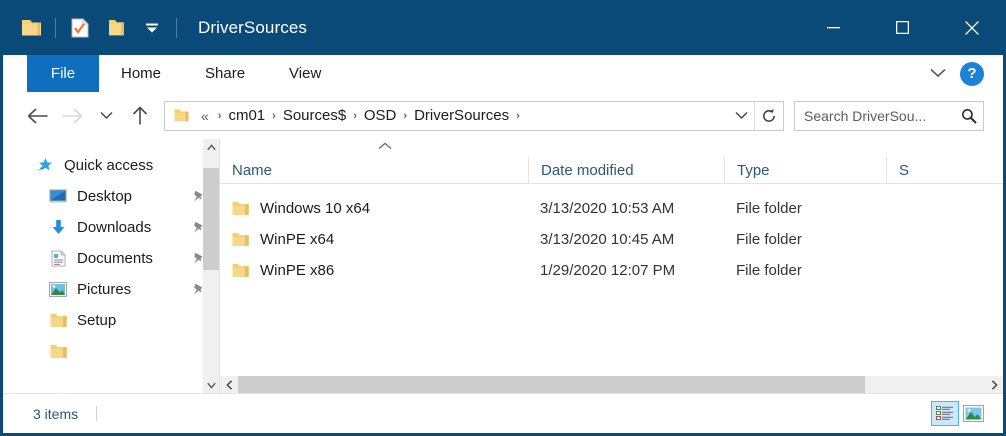  What do you see at coordinates (229, 385) in the screenshot?
I see `scroll-left-arrow-icon` at bounding box center [229, 385].